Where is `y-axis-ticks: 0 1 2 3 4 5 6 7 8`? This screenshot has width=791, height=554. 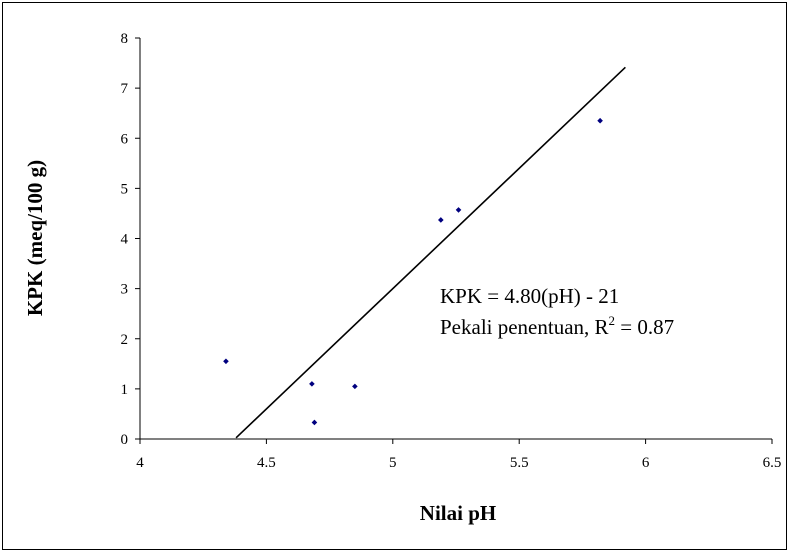 y-axis-ticks: 0 1 2 3 4 5 6 7 8 is located at coordinates (130, 239).